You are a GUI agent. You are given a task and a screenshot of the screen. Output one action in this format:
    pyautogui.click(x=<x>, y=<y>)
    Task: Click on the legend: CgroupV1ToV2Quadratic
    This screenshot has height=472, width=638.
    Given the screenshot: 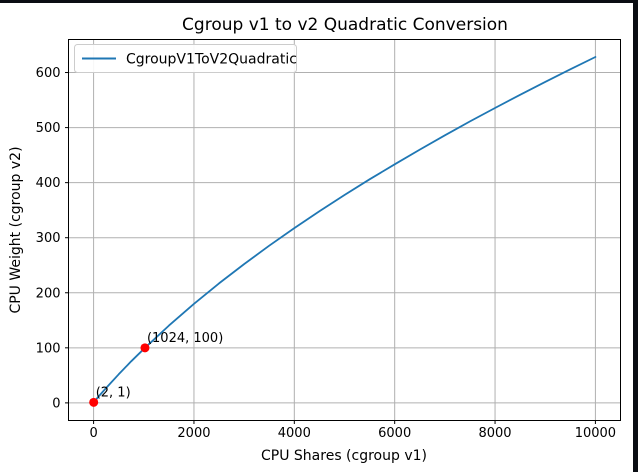 What is the action you would take?
    pyautogui.click(x=185, y=58)
    